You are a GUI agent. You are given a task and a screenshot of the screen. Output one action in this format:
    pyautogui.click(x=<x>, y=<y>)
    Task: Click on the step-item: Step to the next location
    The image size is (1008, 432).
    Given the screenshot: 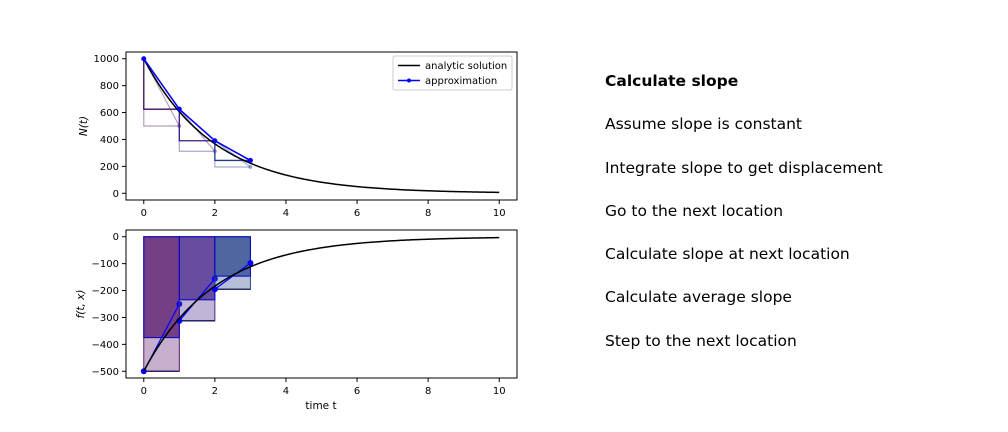 What is the action you would take?
    pyautogui.click(x=701, y=340)
    